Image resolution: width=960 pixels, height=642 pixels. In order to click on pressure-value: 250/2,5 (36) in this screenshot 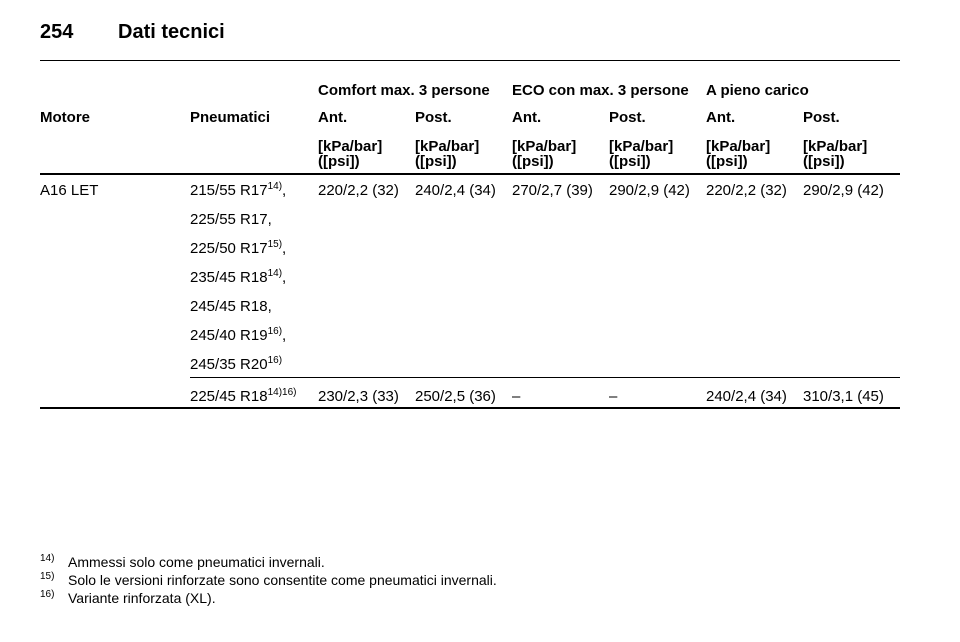, I will do `click(455, 396)`.